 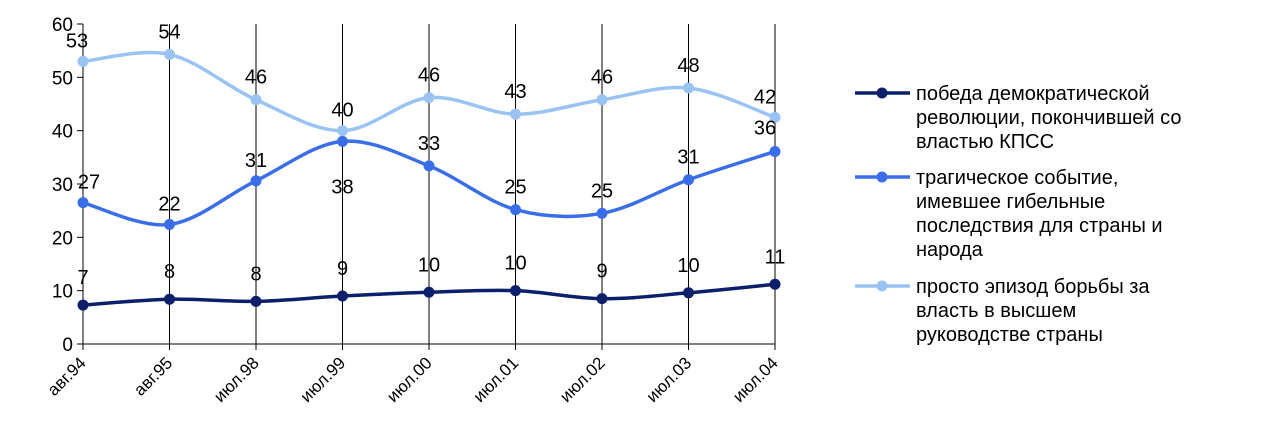 I want to click on legend-entry-text: имевшее гибельные, so click(x=1010, y=202).